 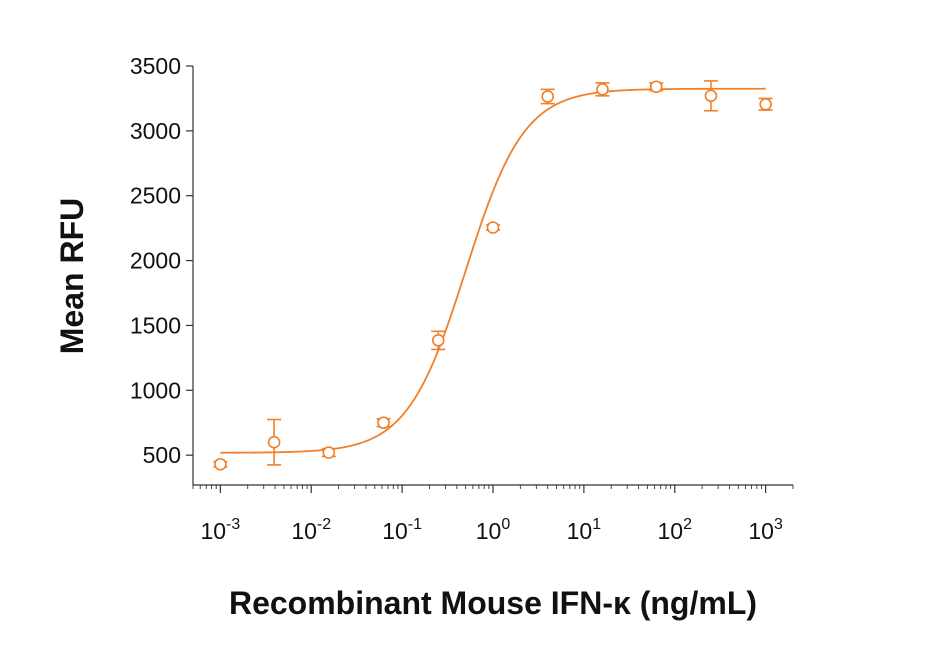 I want to click on x-axis-title: Recombinant Mouse IFN-κ (ng/mL), so click(x=493, y=603).